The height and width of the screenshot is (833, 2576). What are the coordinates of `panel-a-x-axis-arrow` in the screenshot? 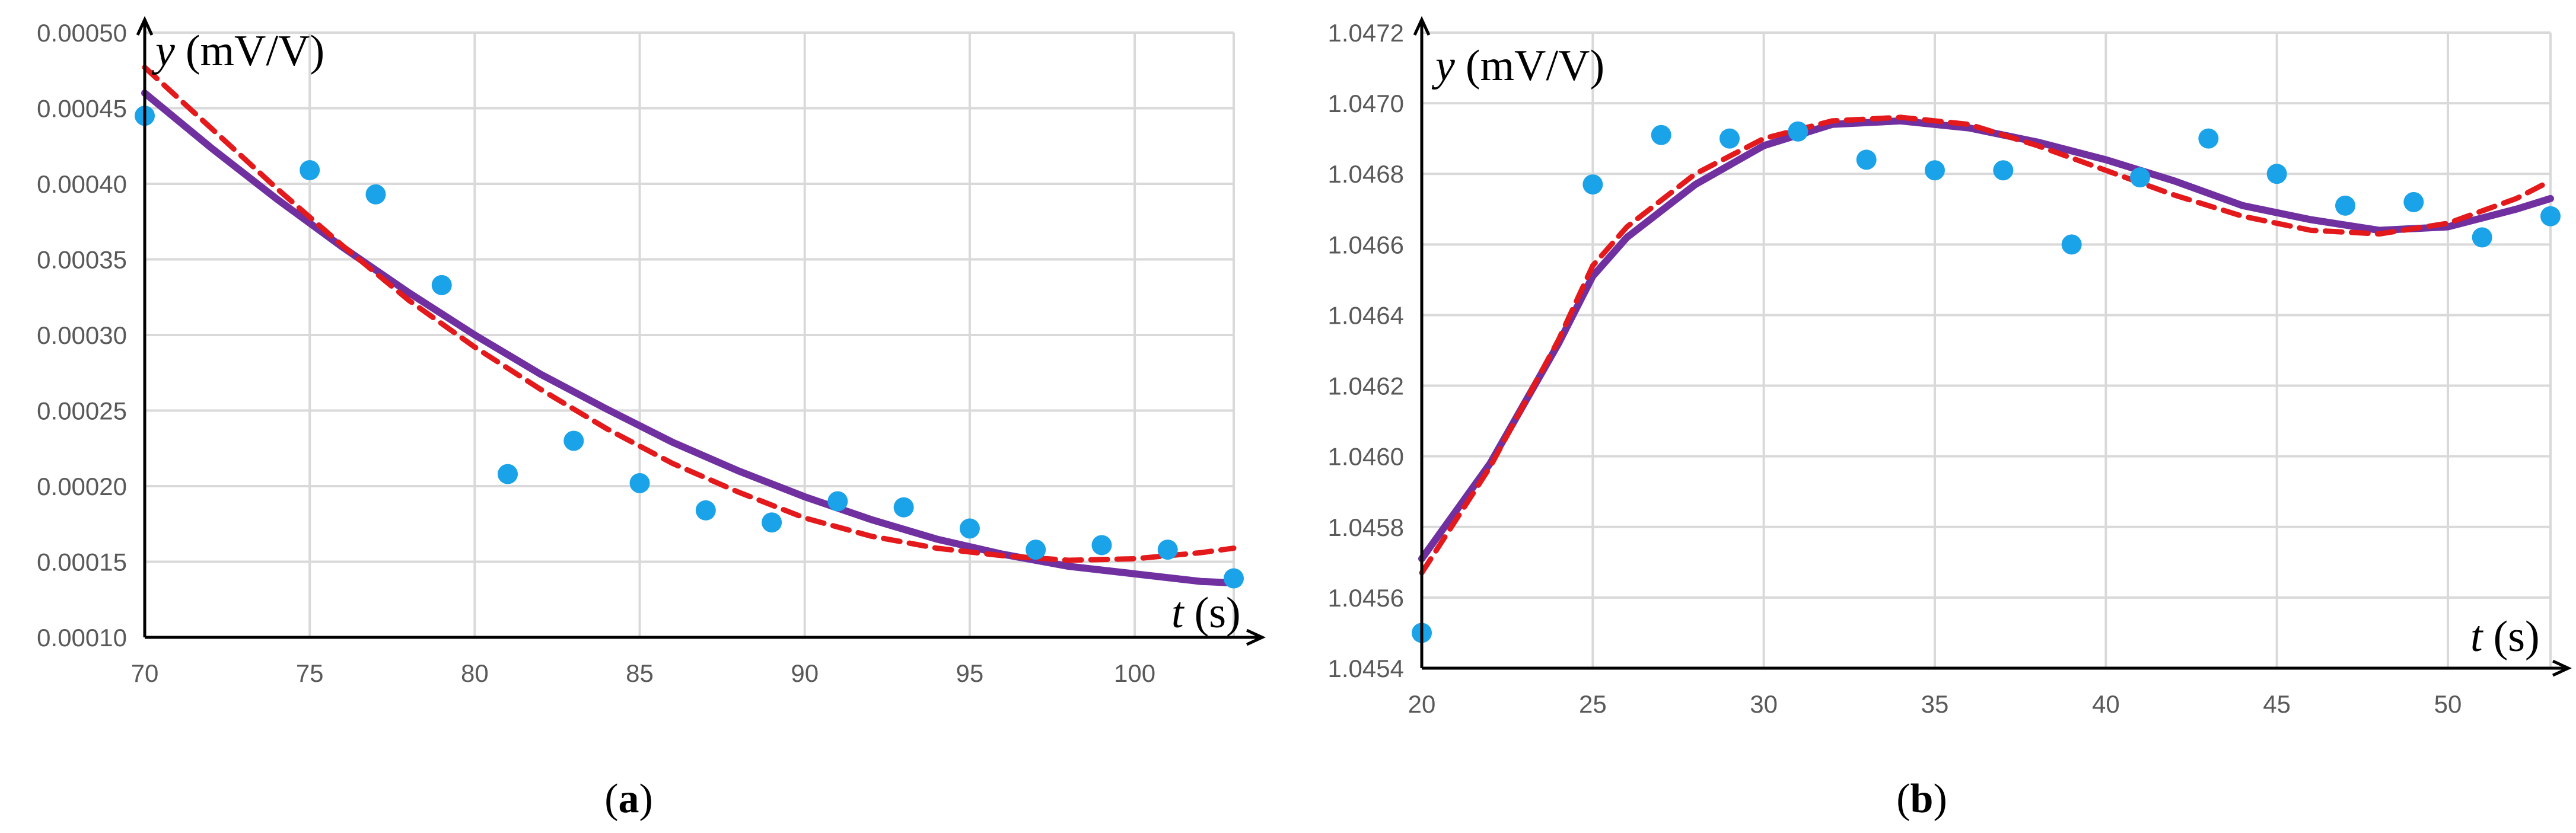 It's located at (1256, 637).